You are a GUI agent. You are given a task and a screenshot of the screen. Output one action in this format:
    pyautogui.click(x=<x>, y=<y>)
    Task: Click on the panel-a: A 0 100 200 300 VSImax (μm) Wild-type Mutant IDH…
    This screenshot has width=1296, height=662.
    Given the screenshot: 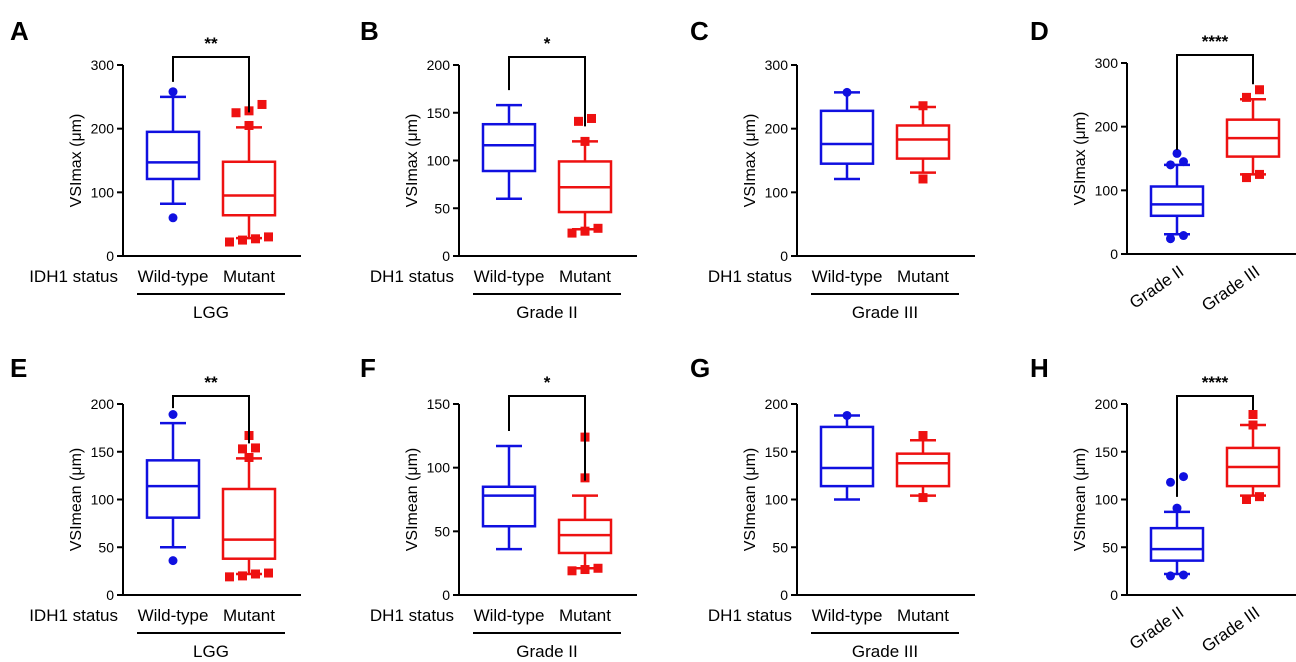 What is the action you would take?
    pyautogui.click(x=155, y=169)
    